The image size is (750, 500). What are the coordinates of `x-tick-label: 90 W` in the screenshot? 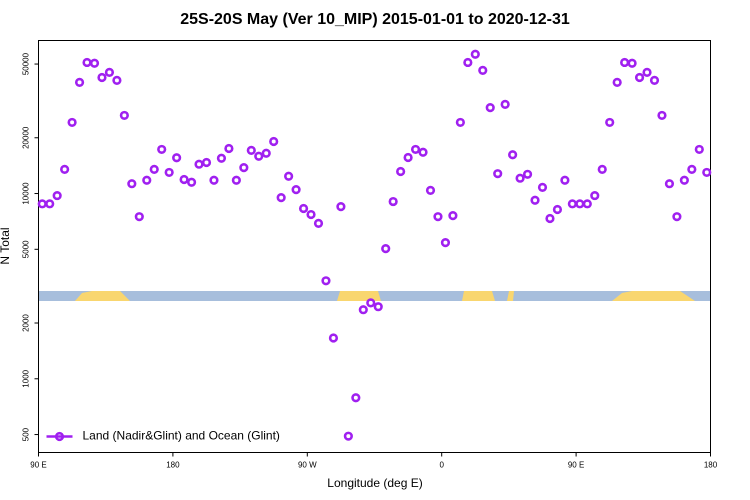 It's located at (307, 465).